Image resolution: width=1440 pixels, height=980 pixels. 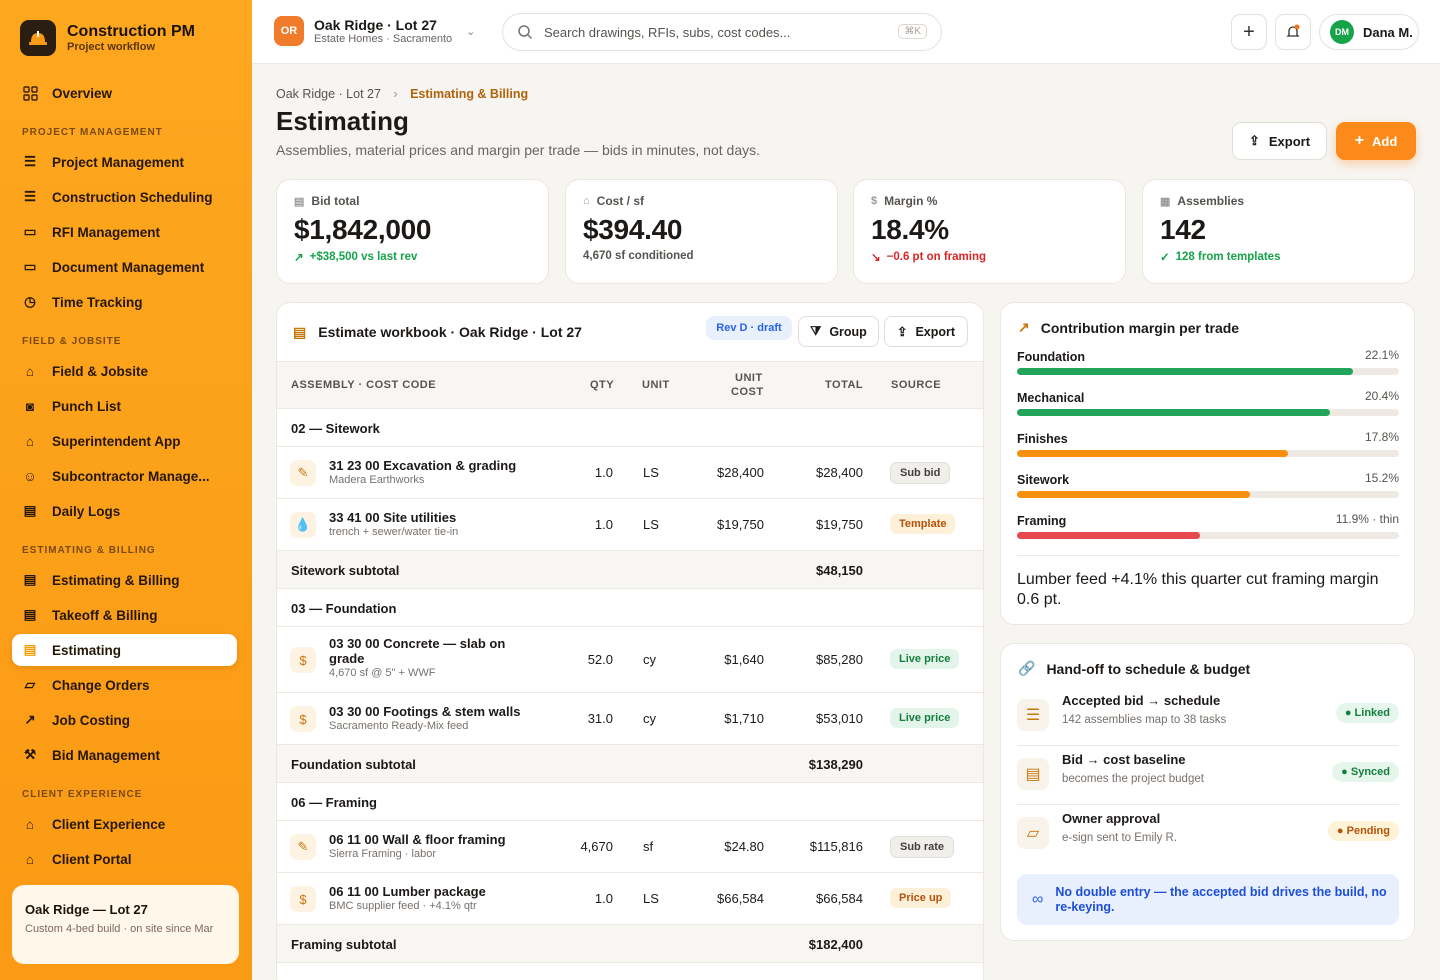 I want to click on line-item-sub: Madera Earthworks, so click(x=377, y=480).